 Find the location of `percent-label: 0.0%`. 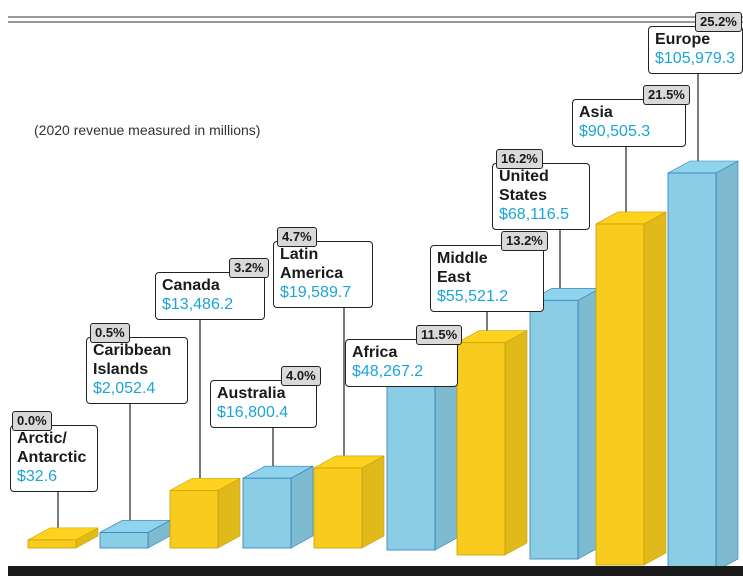

percent-label: 0.0% is located at coordinates (32, 421).